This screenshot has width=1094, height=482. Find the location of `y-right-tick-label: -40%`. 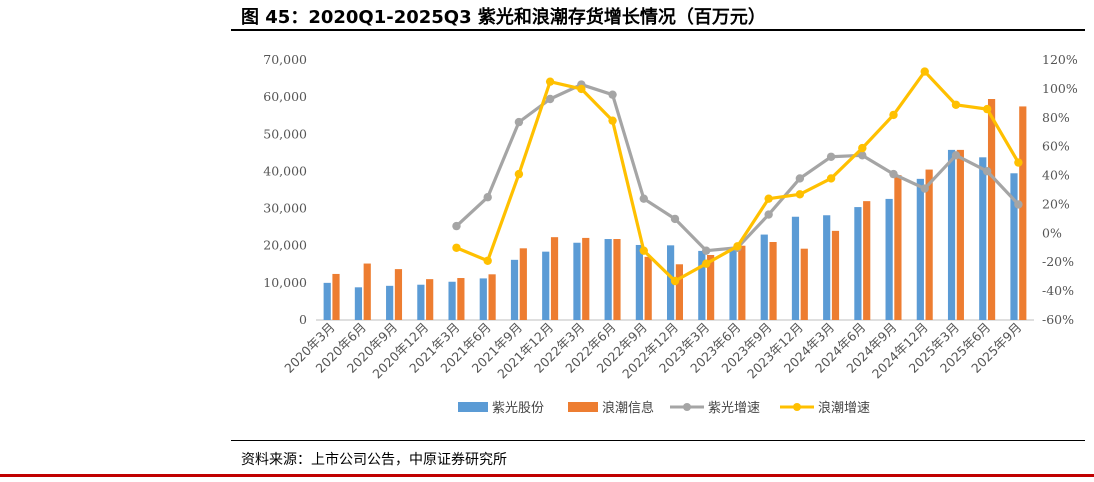

y-right-tick-label: -40% is located at coordinates (1058, 290).